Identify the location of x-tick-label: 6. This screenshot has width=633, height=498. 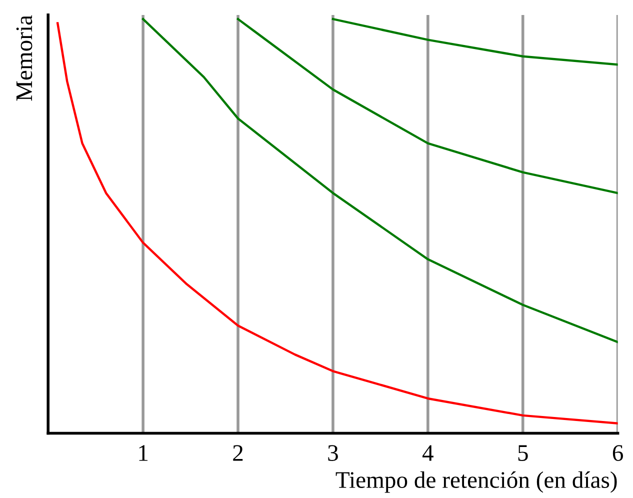
(618, 453).